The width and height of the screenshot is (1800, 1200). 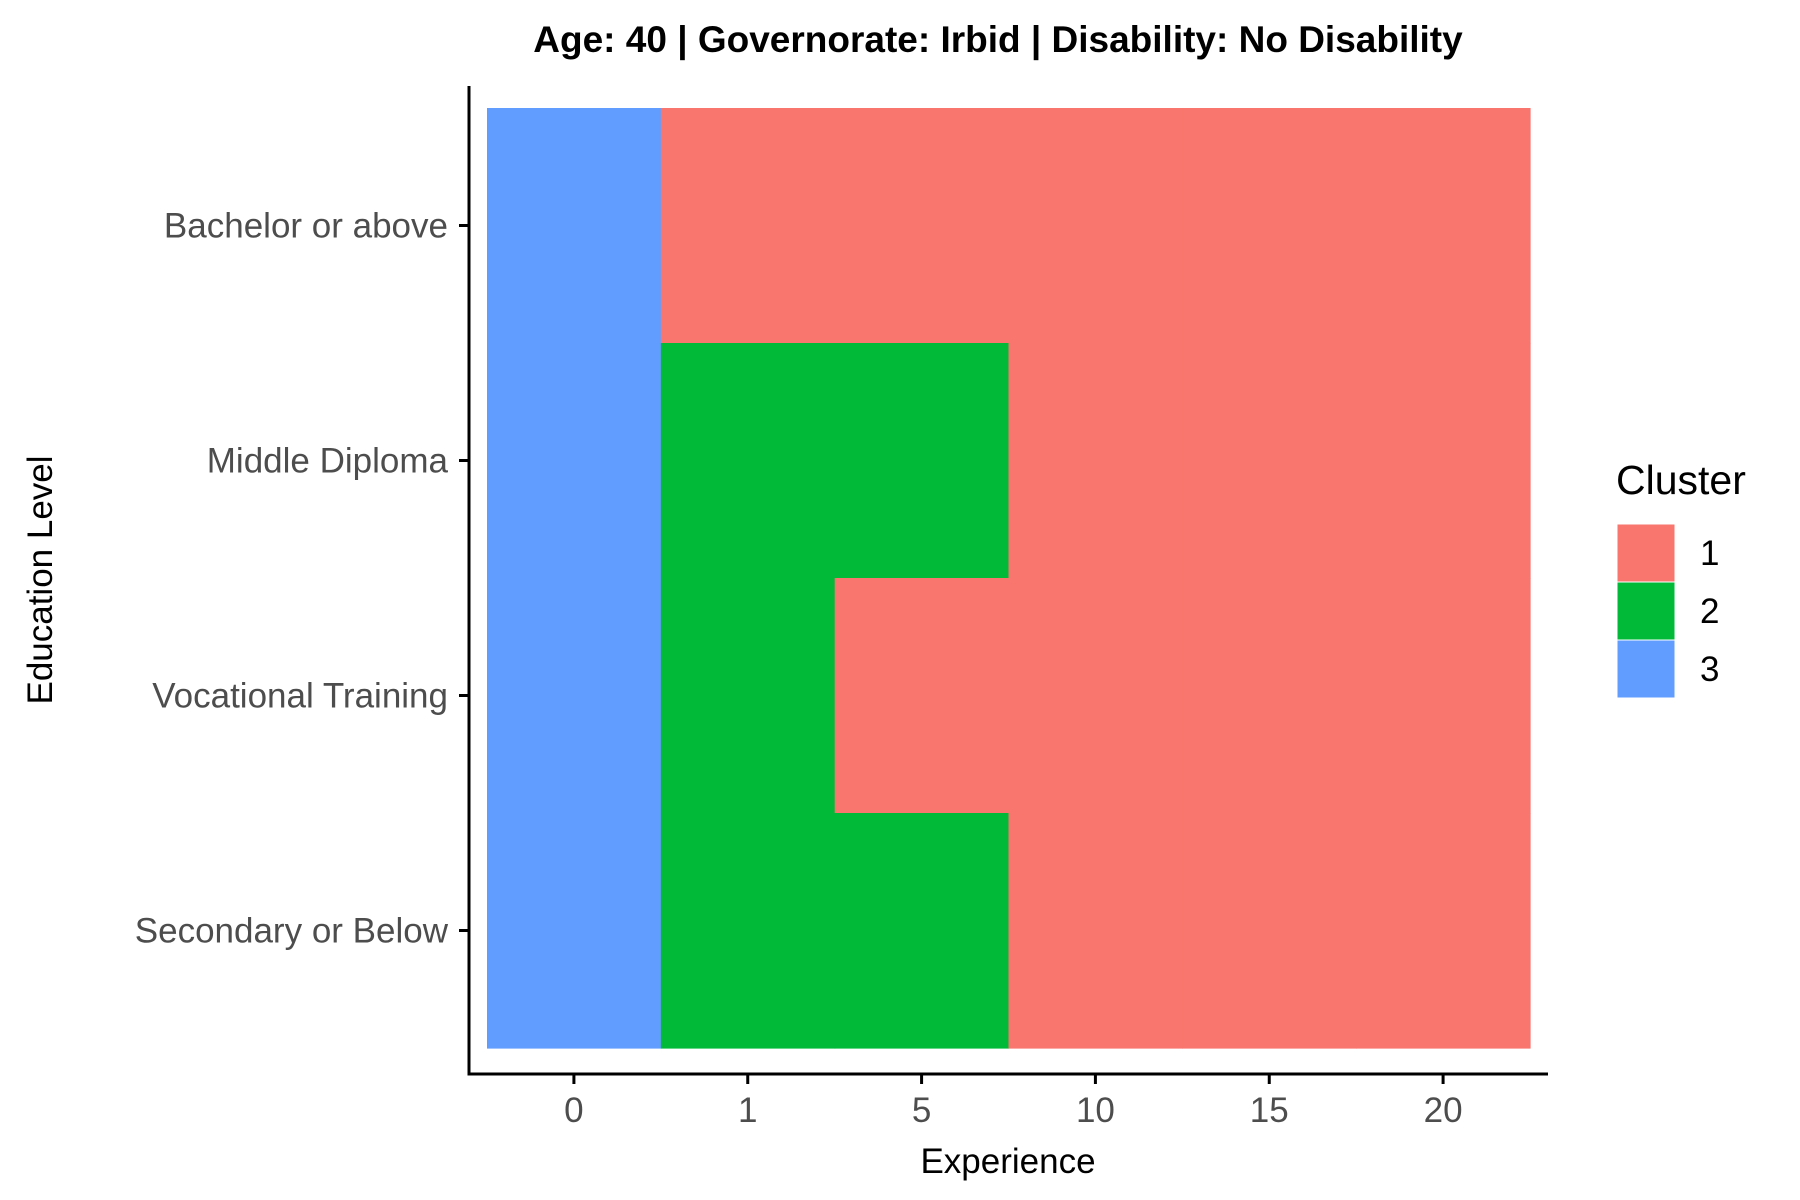 What do you see at coordinates (1709, 611) in the screenshot?
I see `legend-label: 2` at bounding box center [1709, 611].